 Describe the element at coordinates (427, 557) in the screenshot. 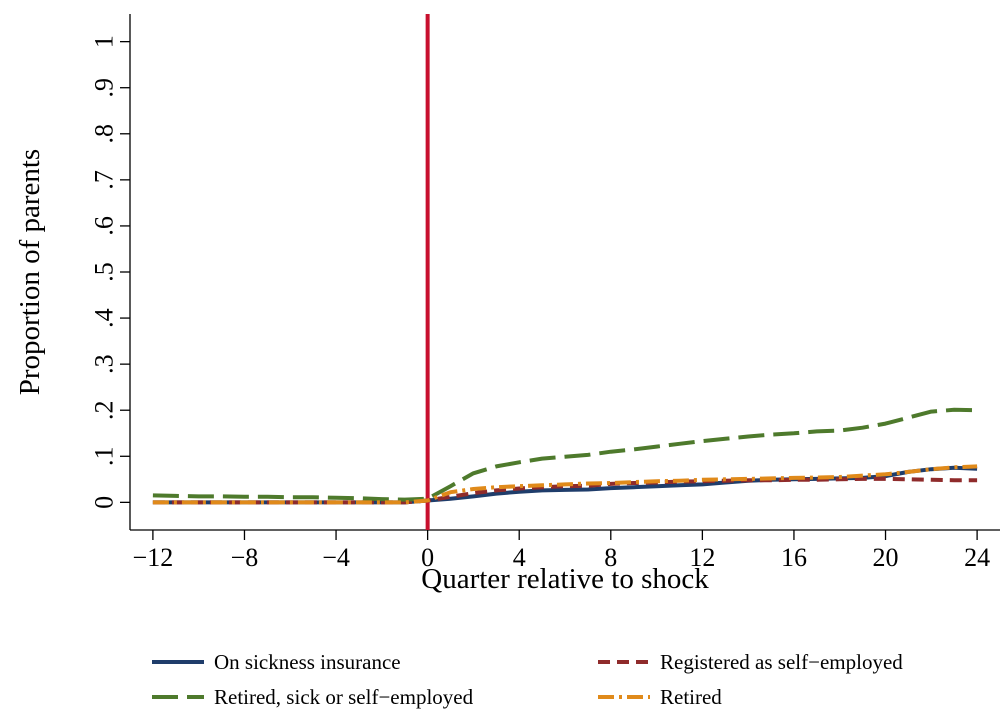

I see `x-tick-label: 0` at that location.